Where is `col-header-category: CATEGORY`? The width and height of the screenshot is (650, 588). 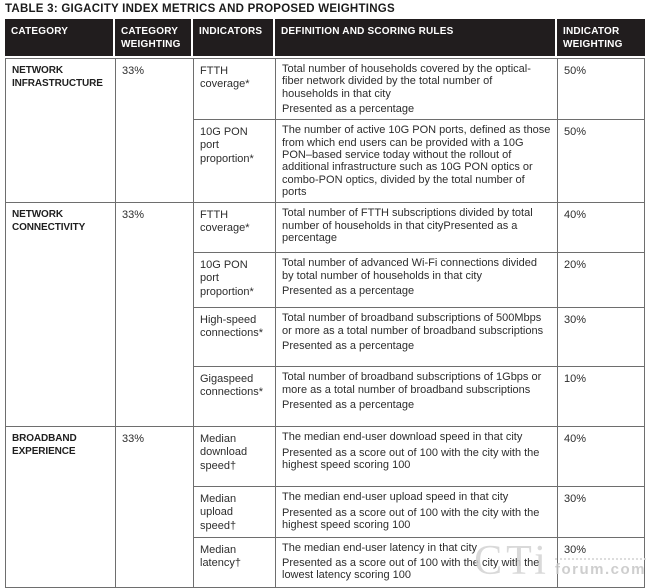 col-header-category: CATEGORY is located at coordinates (60, 38).